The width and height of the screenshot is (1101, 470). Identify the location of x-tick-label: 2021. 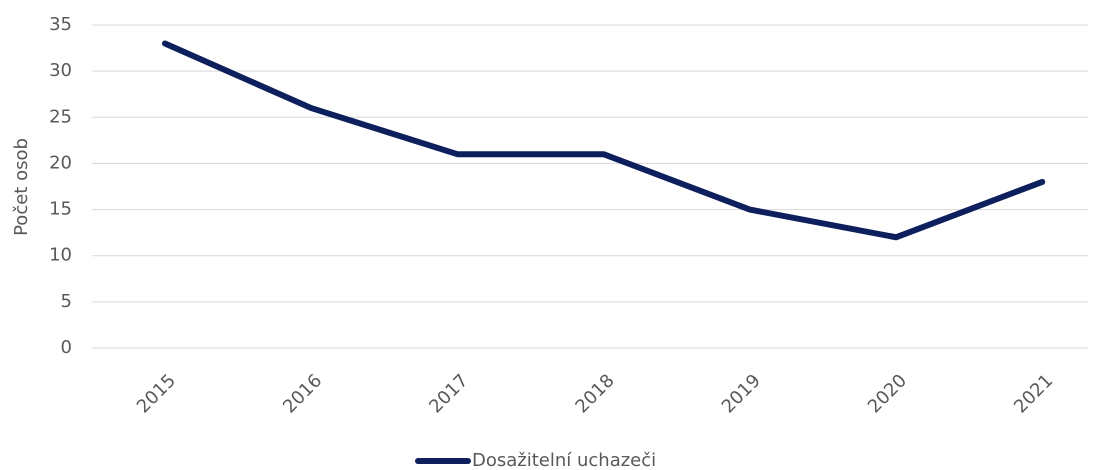
(1033, 393).